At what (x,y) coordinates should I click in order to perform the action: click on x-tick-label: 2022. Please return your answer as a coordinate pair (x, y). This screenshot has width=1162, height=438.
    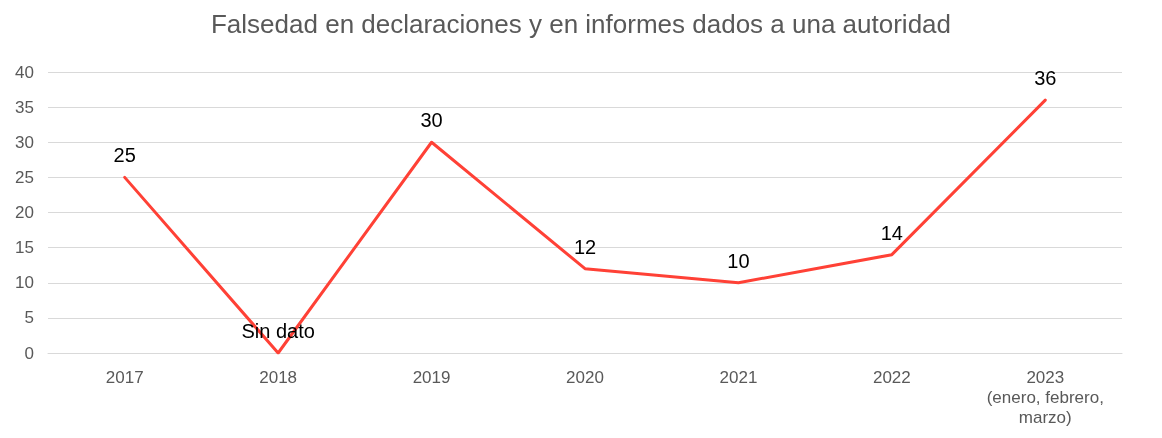
    Looking at the image, I should click on (891, 377).